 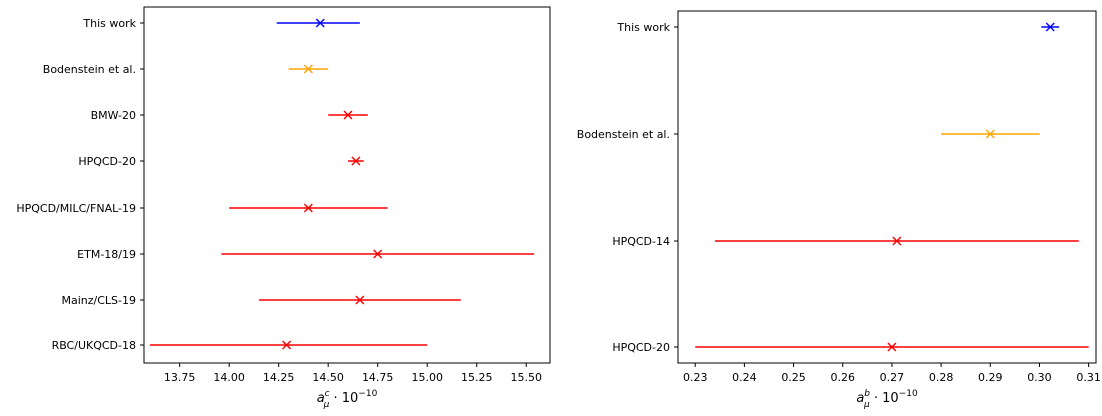 I want to click on x-tick-label: 0.26, so click(x=842, y=377).